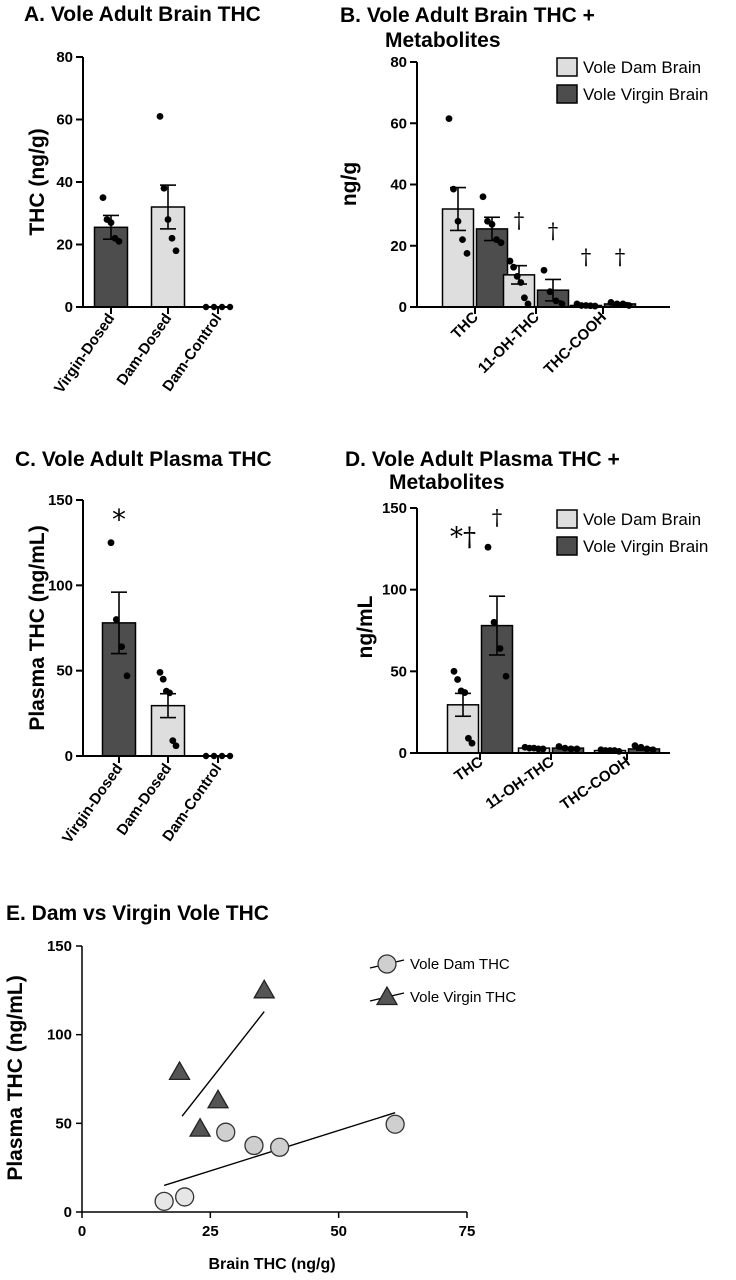  What do you see at coordinates (92, 804) in the screenshot?
I see `x-tick-label: Virgin-Dosed` at bounding box center [92, 804].